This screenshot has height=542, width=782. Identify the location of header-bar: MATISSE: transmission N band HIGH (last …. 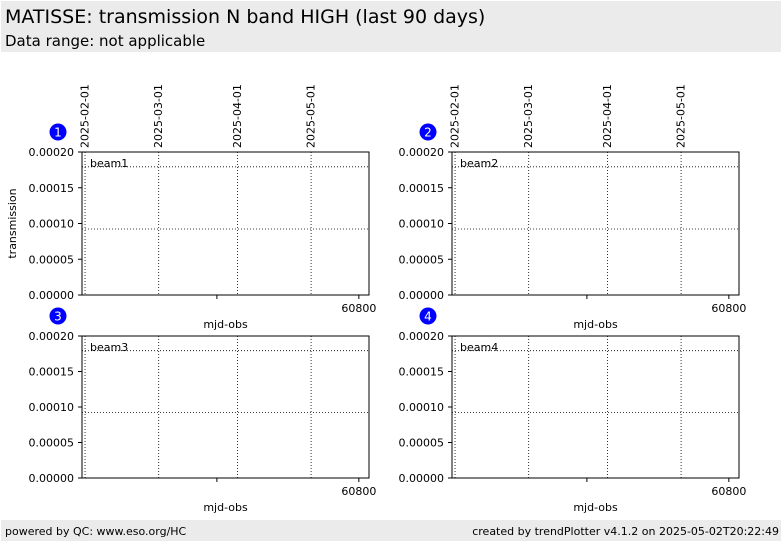
(391, 26).